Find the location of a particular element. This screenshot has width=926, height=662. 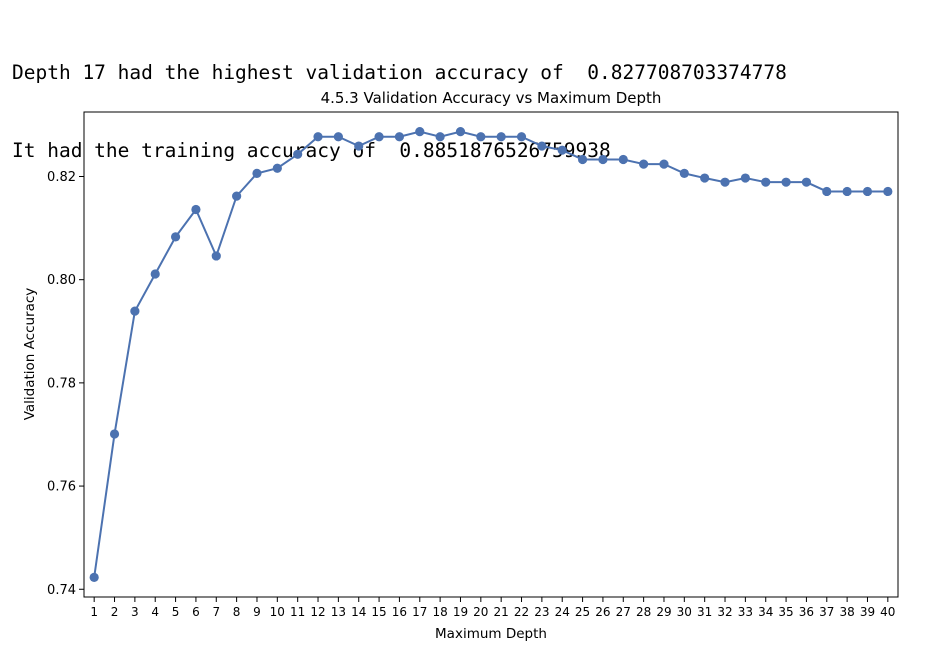

x-tick-label: 12 is located at coordinates (317, 612).